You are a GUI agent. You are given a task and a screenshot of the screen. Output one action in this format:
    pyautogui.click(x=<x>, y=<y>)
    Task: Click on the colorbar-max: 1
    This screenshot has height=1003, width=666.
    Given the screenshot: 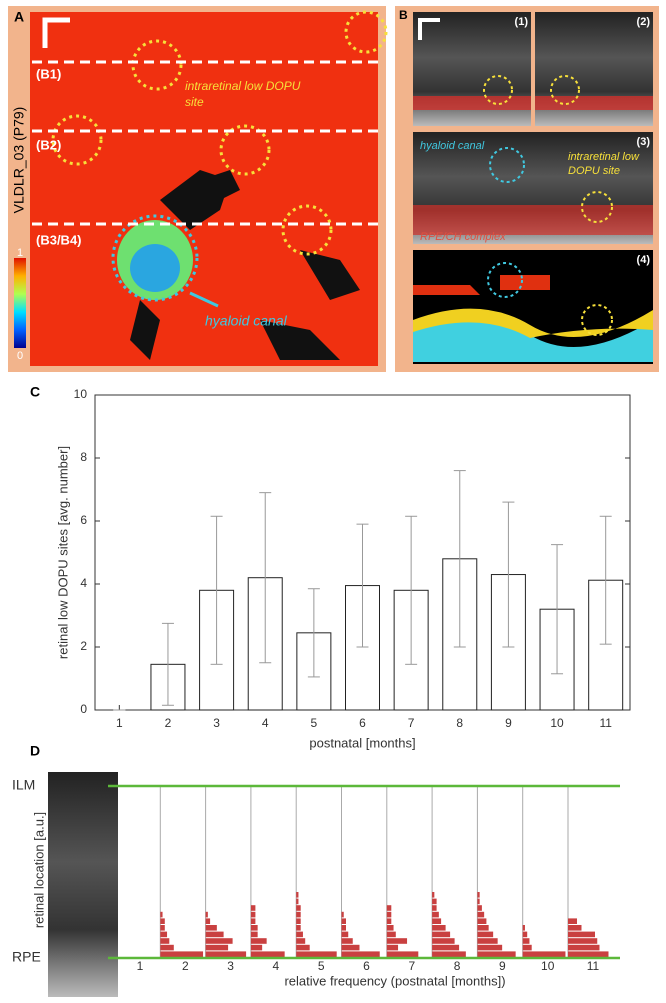 What is the action you would take?
    pyautogui.click(x=20, y=253)
    